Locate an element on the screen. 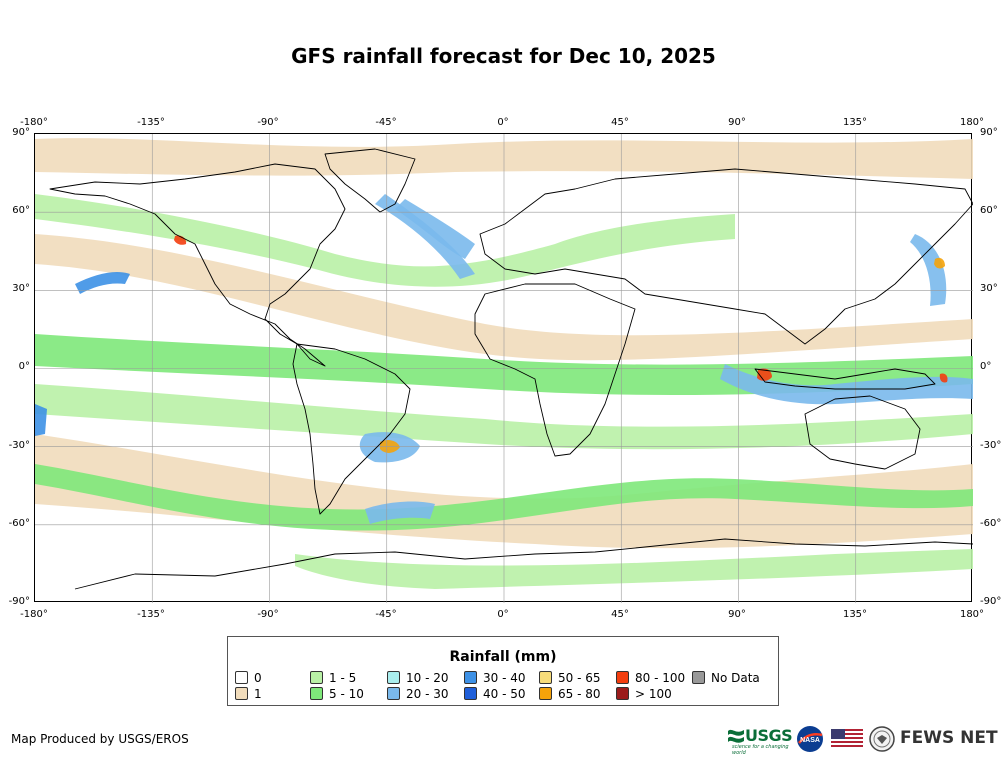  legend-label: > 100 is located at coordinates (653, 694).